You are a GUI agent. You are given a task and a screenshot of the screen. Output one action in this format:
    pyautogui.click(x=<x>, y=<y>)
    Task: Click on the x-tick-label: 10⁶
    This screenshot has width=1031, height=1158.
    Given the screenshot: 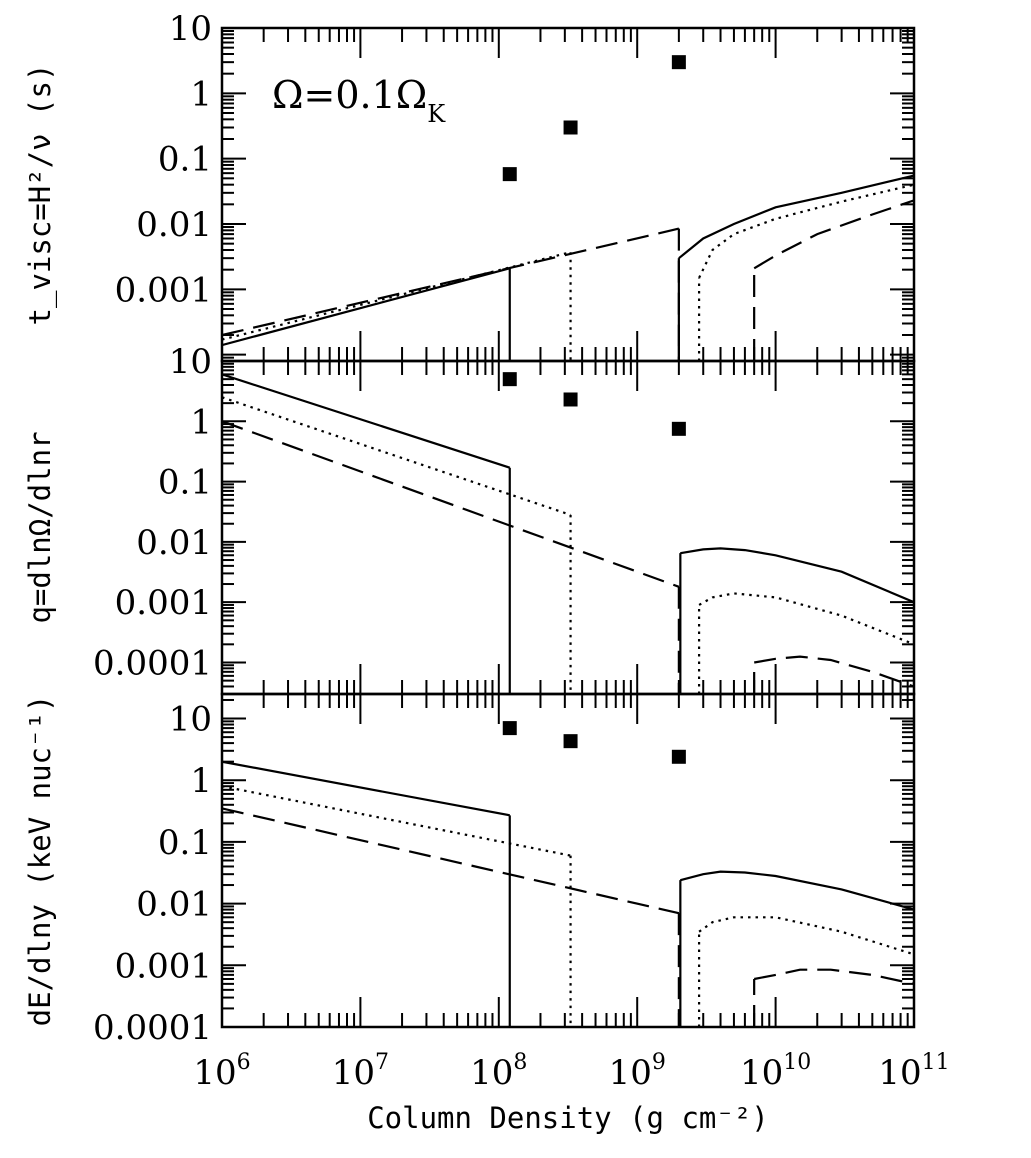 What is the action you would take?
    pyautogui.click(x=221, y=1071)
    